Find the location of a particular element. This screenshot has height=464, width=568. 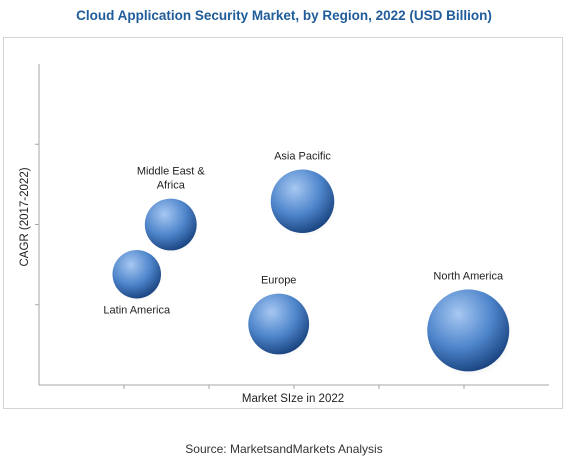

data-label-europe: Europe is located at coordinates (278, 281).